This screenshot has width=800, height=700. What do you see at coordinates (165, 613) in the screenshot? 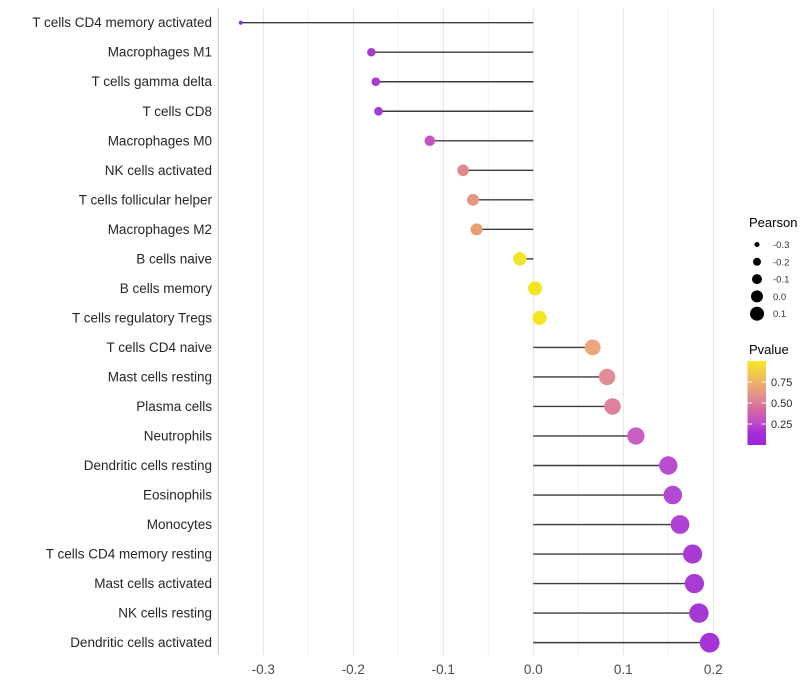
I see `category-label: NK cells resting` at bounding box center [165, 613].